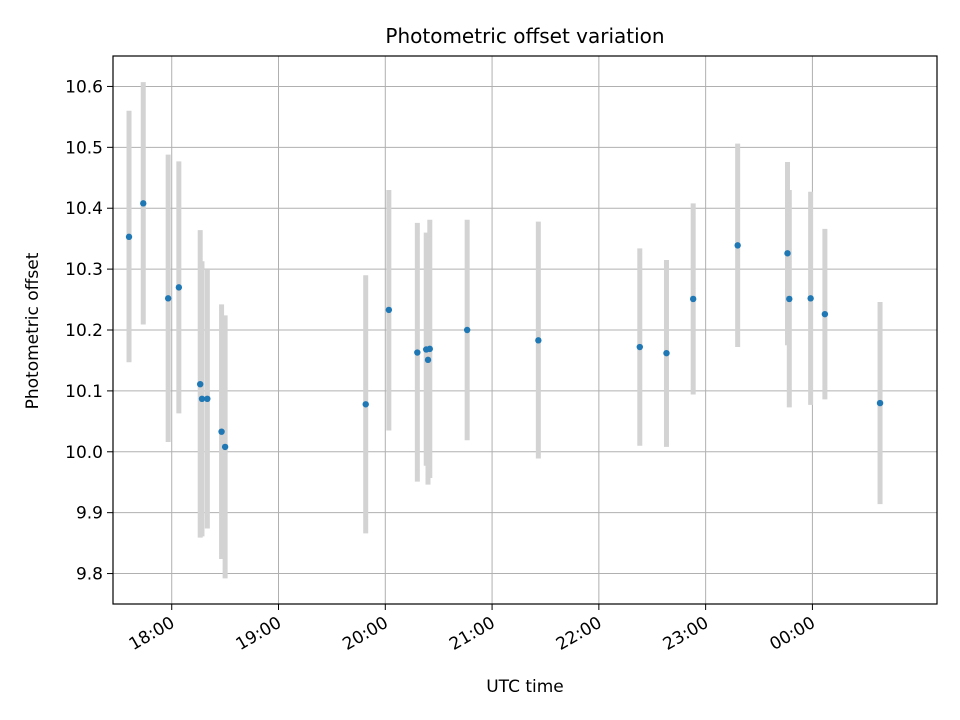  Describe the element at coordinates (84, 209) in the screenshot. I see `y-tick-label: 10.4` at that location.